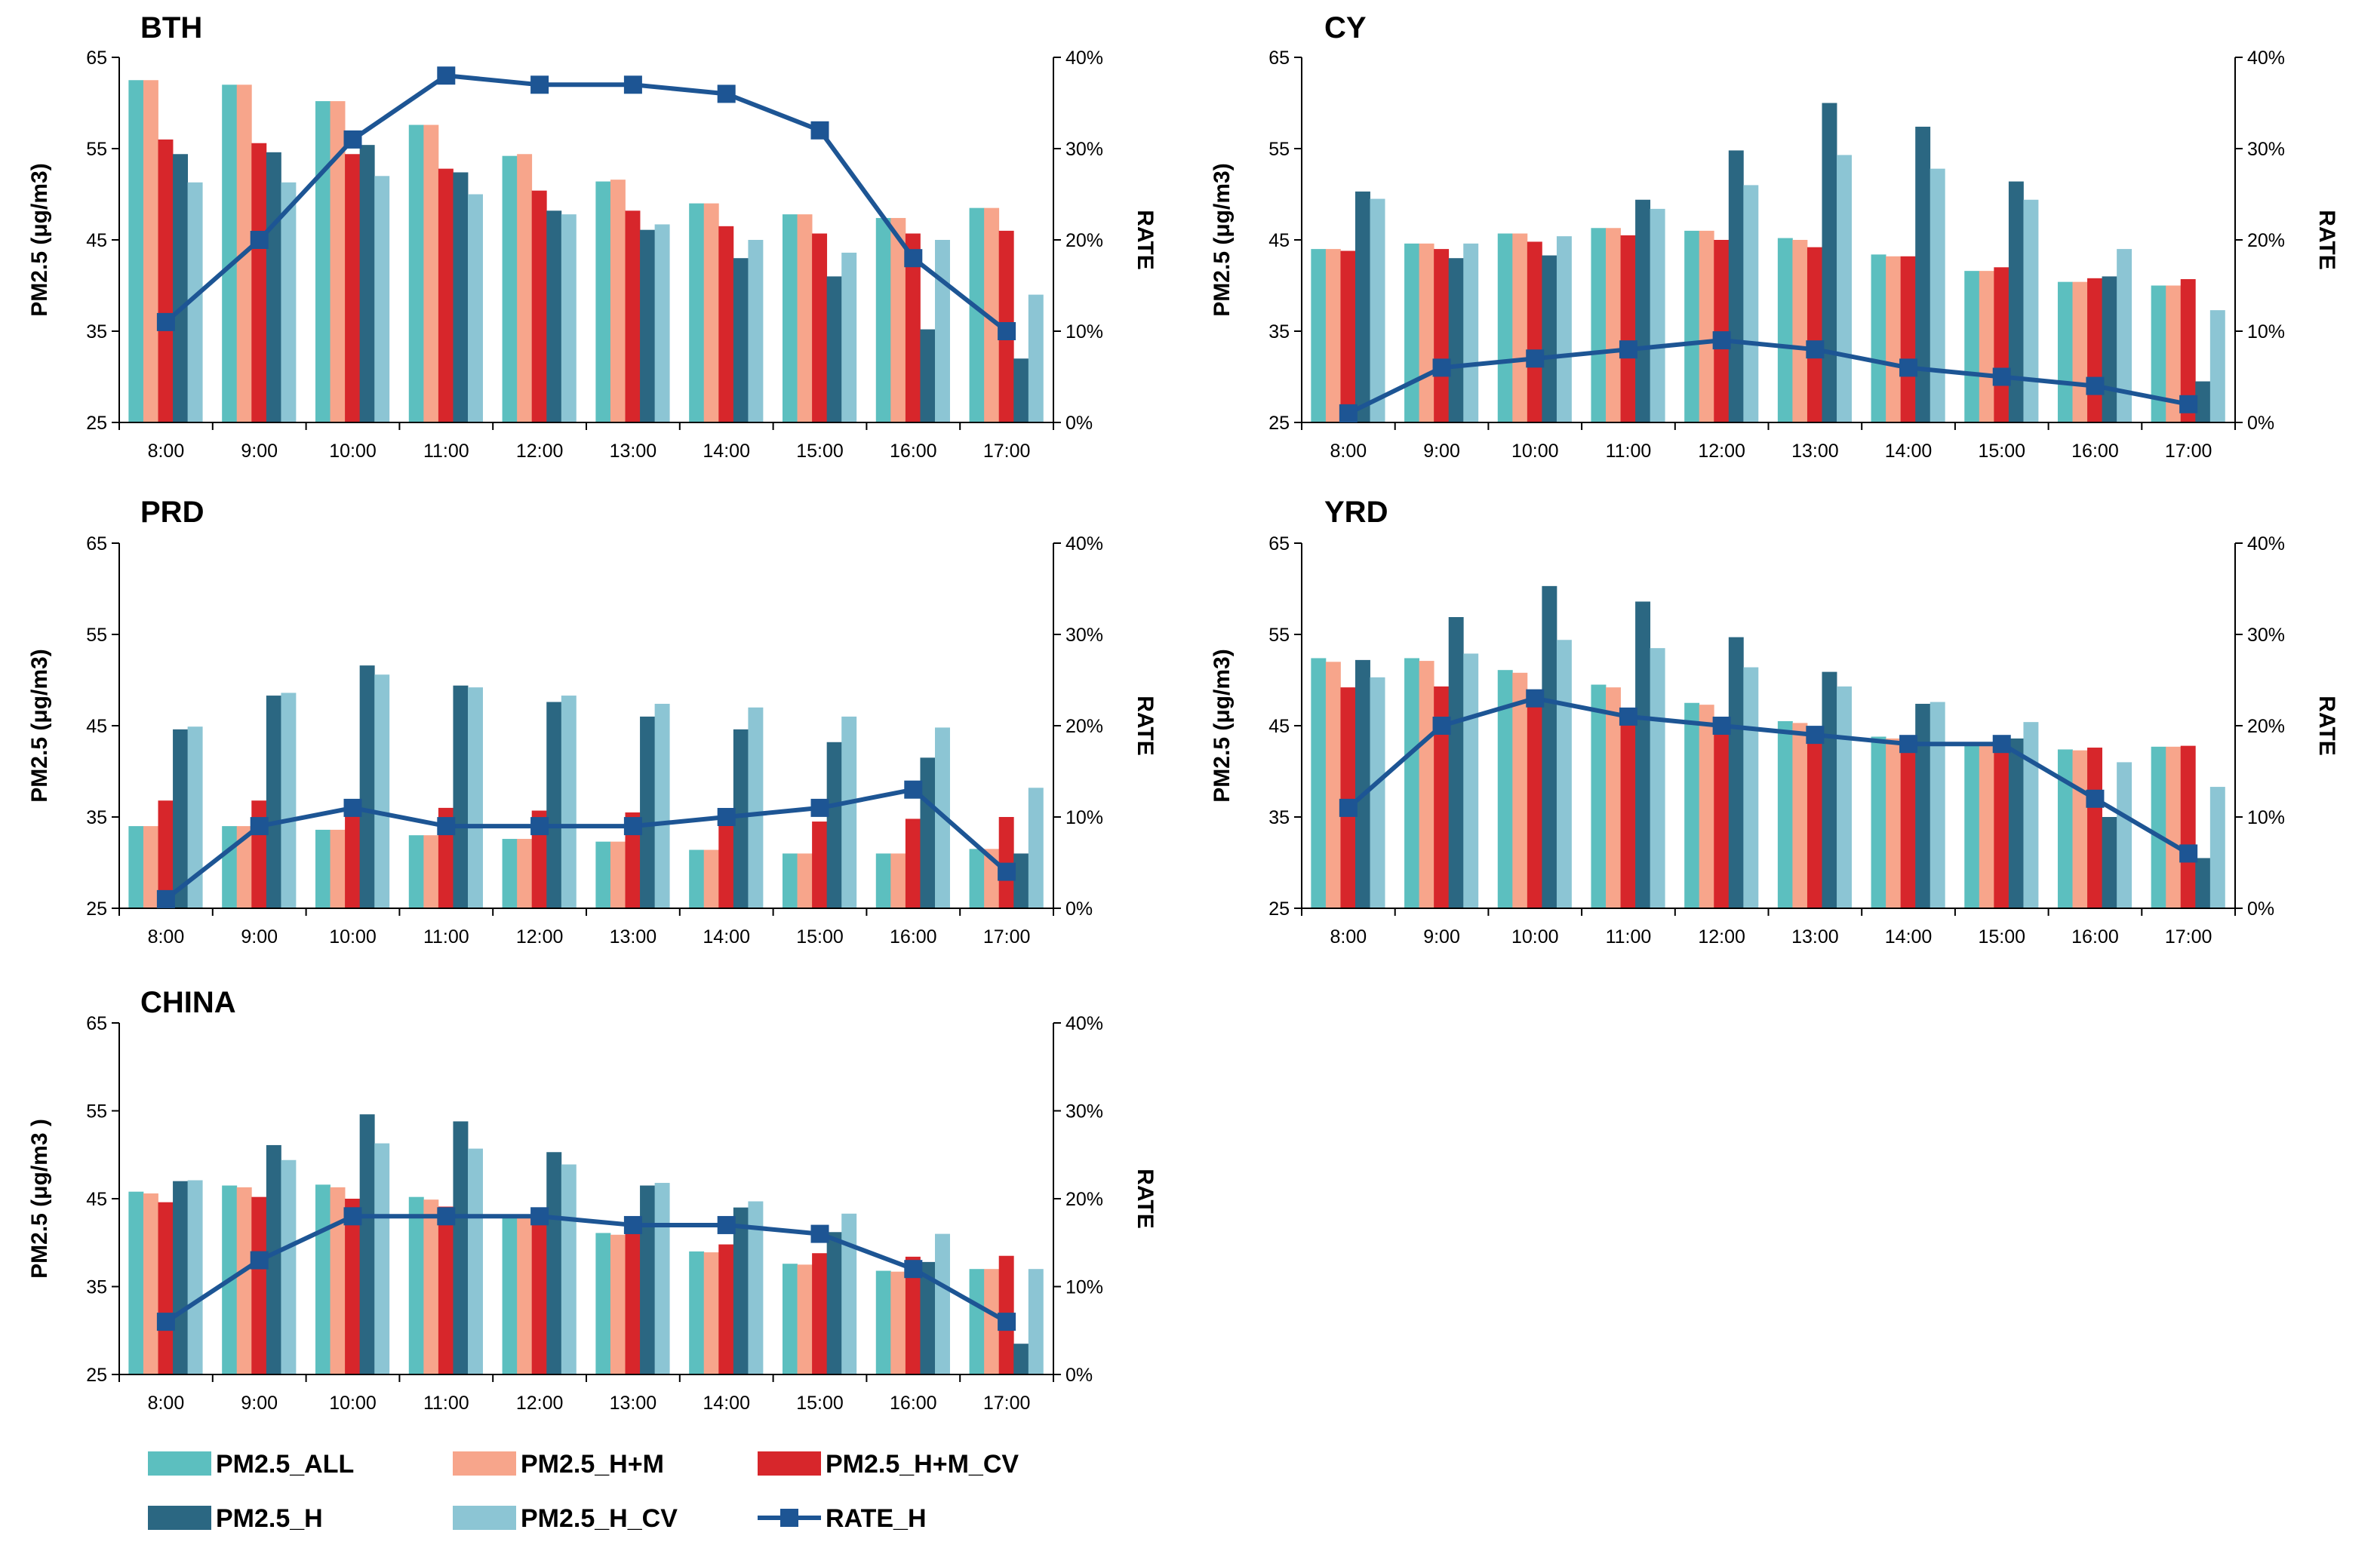 Image resolution: width=2380 pixels, height=1551 pixels. I want to click on legend-label: PM2.5_H, so click(269, 1518).